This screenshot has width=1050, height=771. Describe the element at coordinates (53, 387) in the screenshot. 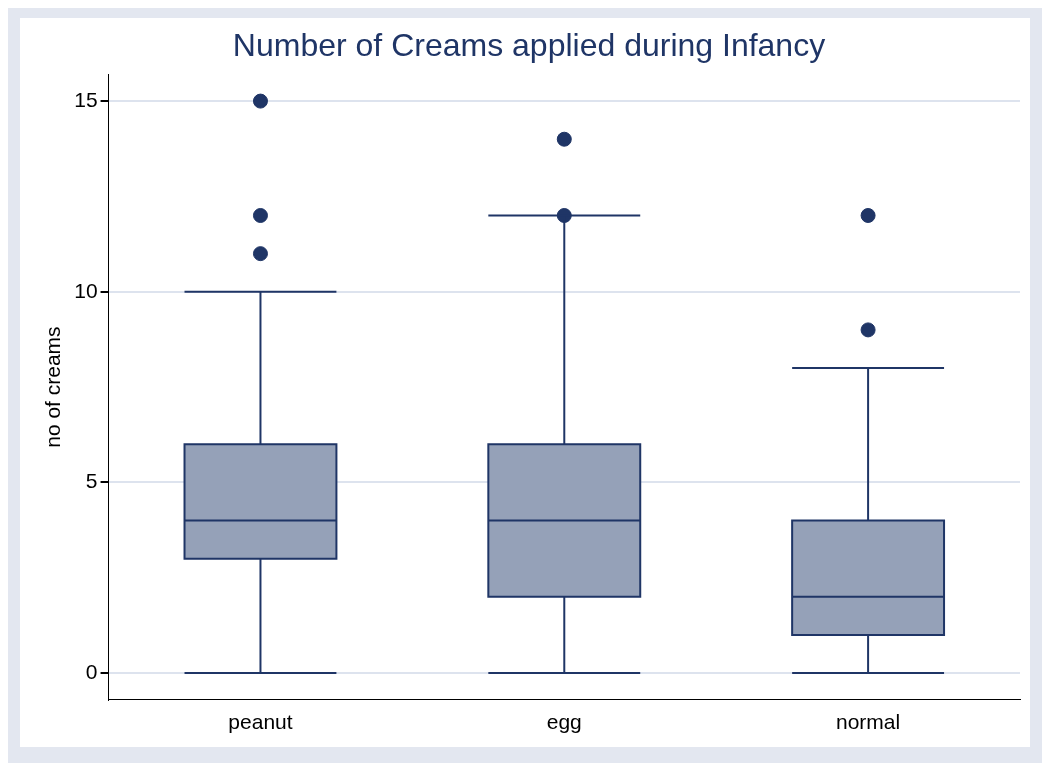

I see `y-axis-title: no of creams` at that location.